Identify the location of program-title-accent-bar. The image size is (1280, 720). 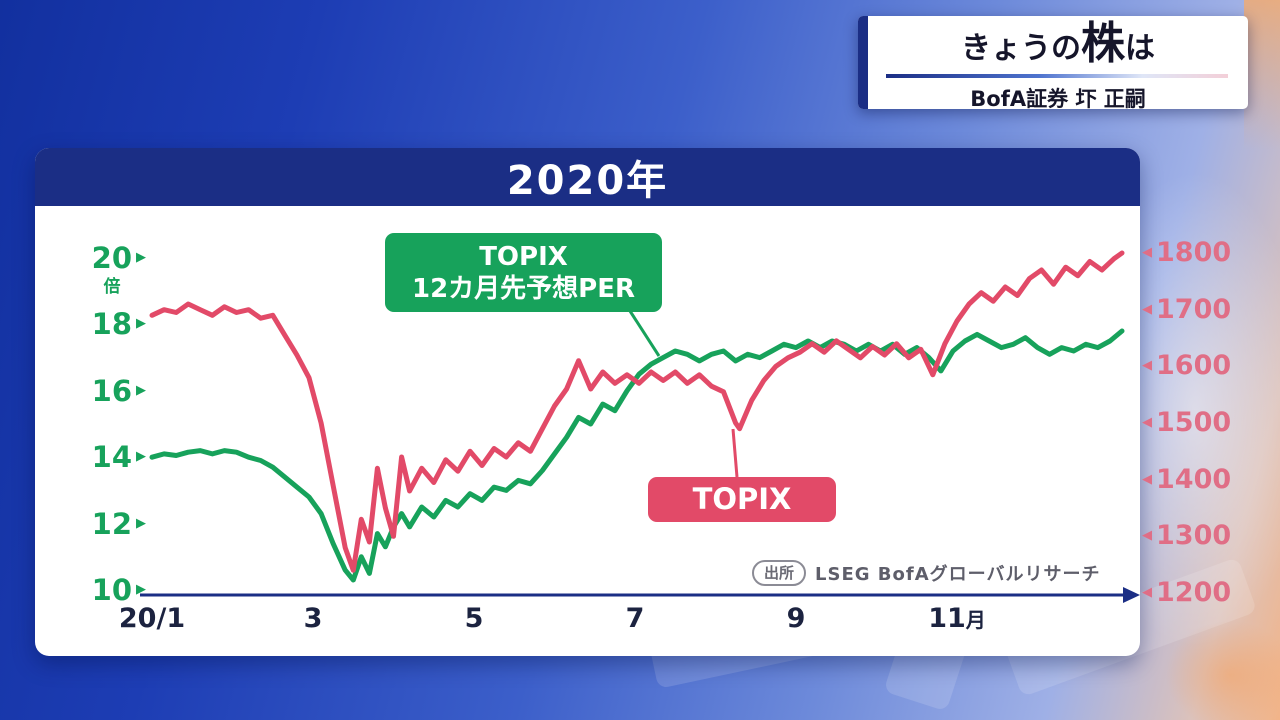
(863, 62).